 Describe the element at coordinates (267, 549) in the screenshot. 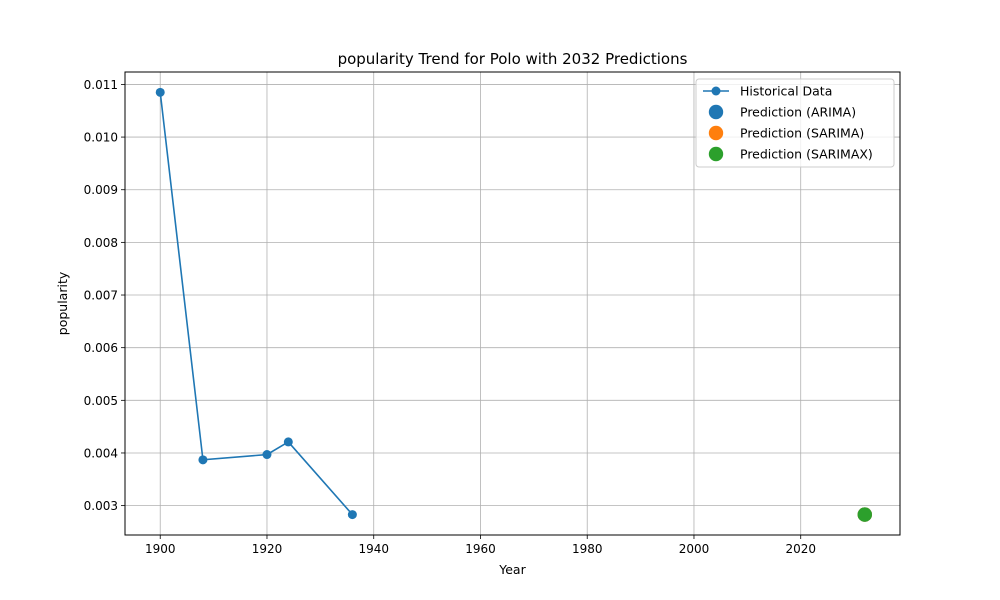

I see `x-tick-label: 1920` at that location.